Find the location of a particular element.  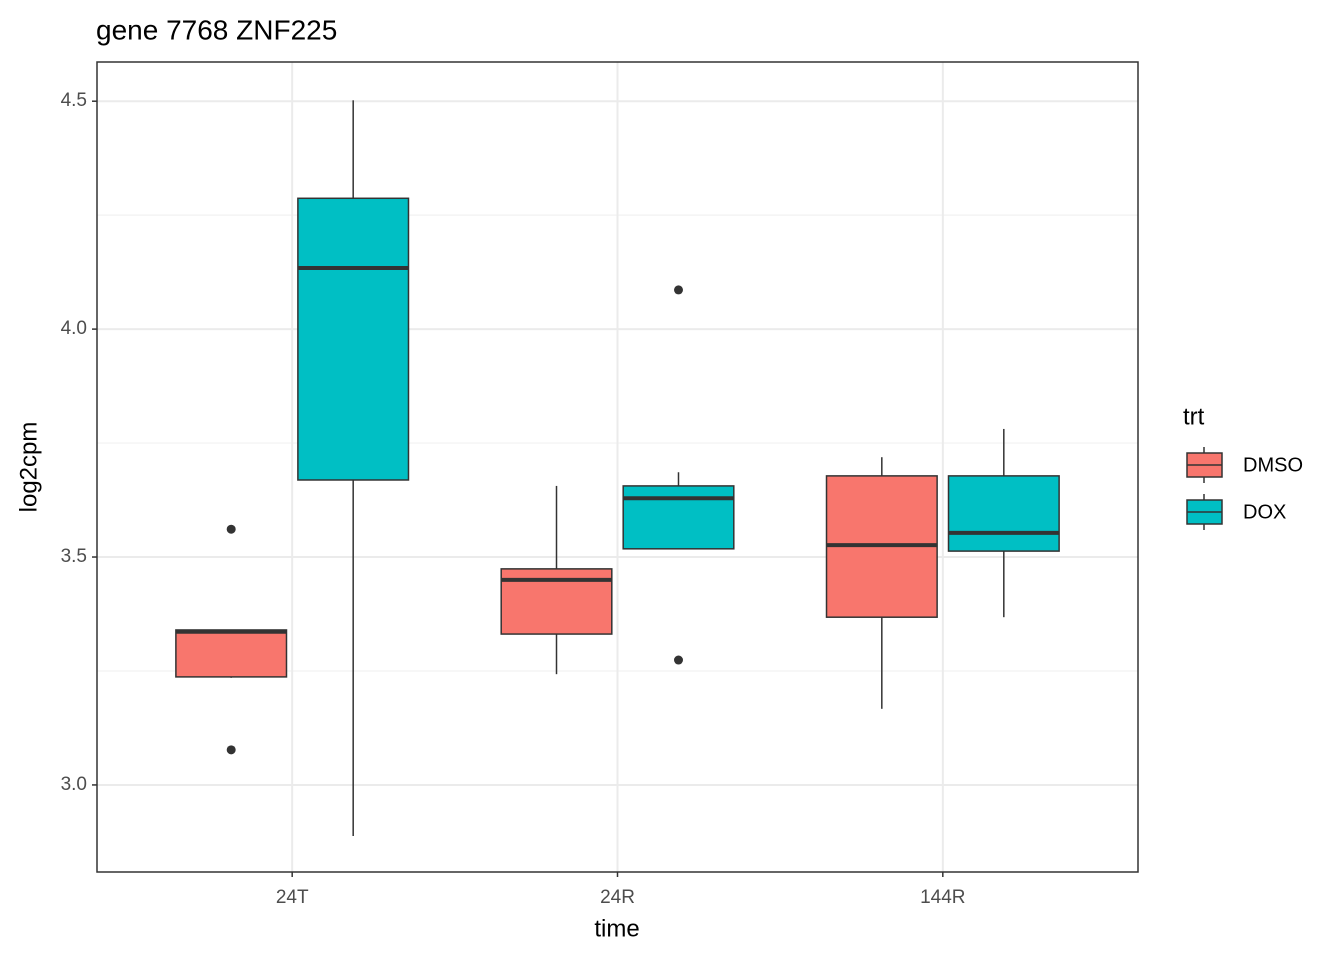

legend-title: trt is located at coordinates (1194, 416).